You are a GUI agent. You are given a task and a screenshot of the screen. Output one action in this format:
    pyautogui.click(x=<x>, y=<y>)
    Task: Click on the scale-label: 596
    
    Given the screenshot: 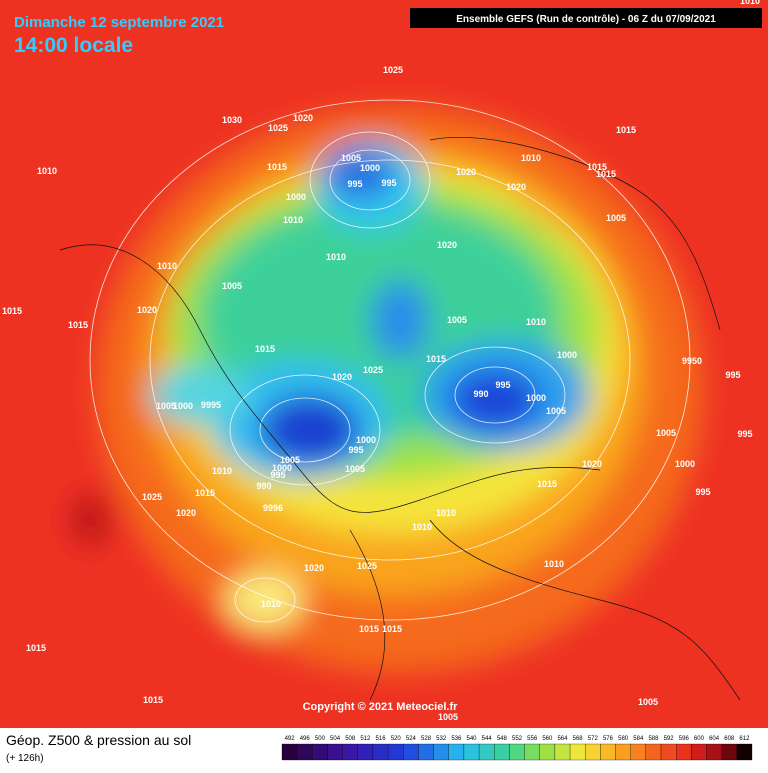 What is the action you would take?
    pyautogui.click(x=684, y=739)
    